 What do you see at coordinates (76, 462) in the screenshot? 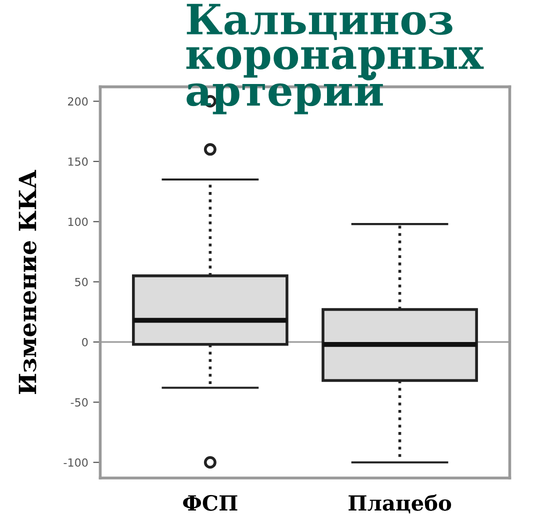
I see `y-tick-label: -100` at bounding box center [76, 462].